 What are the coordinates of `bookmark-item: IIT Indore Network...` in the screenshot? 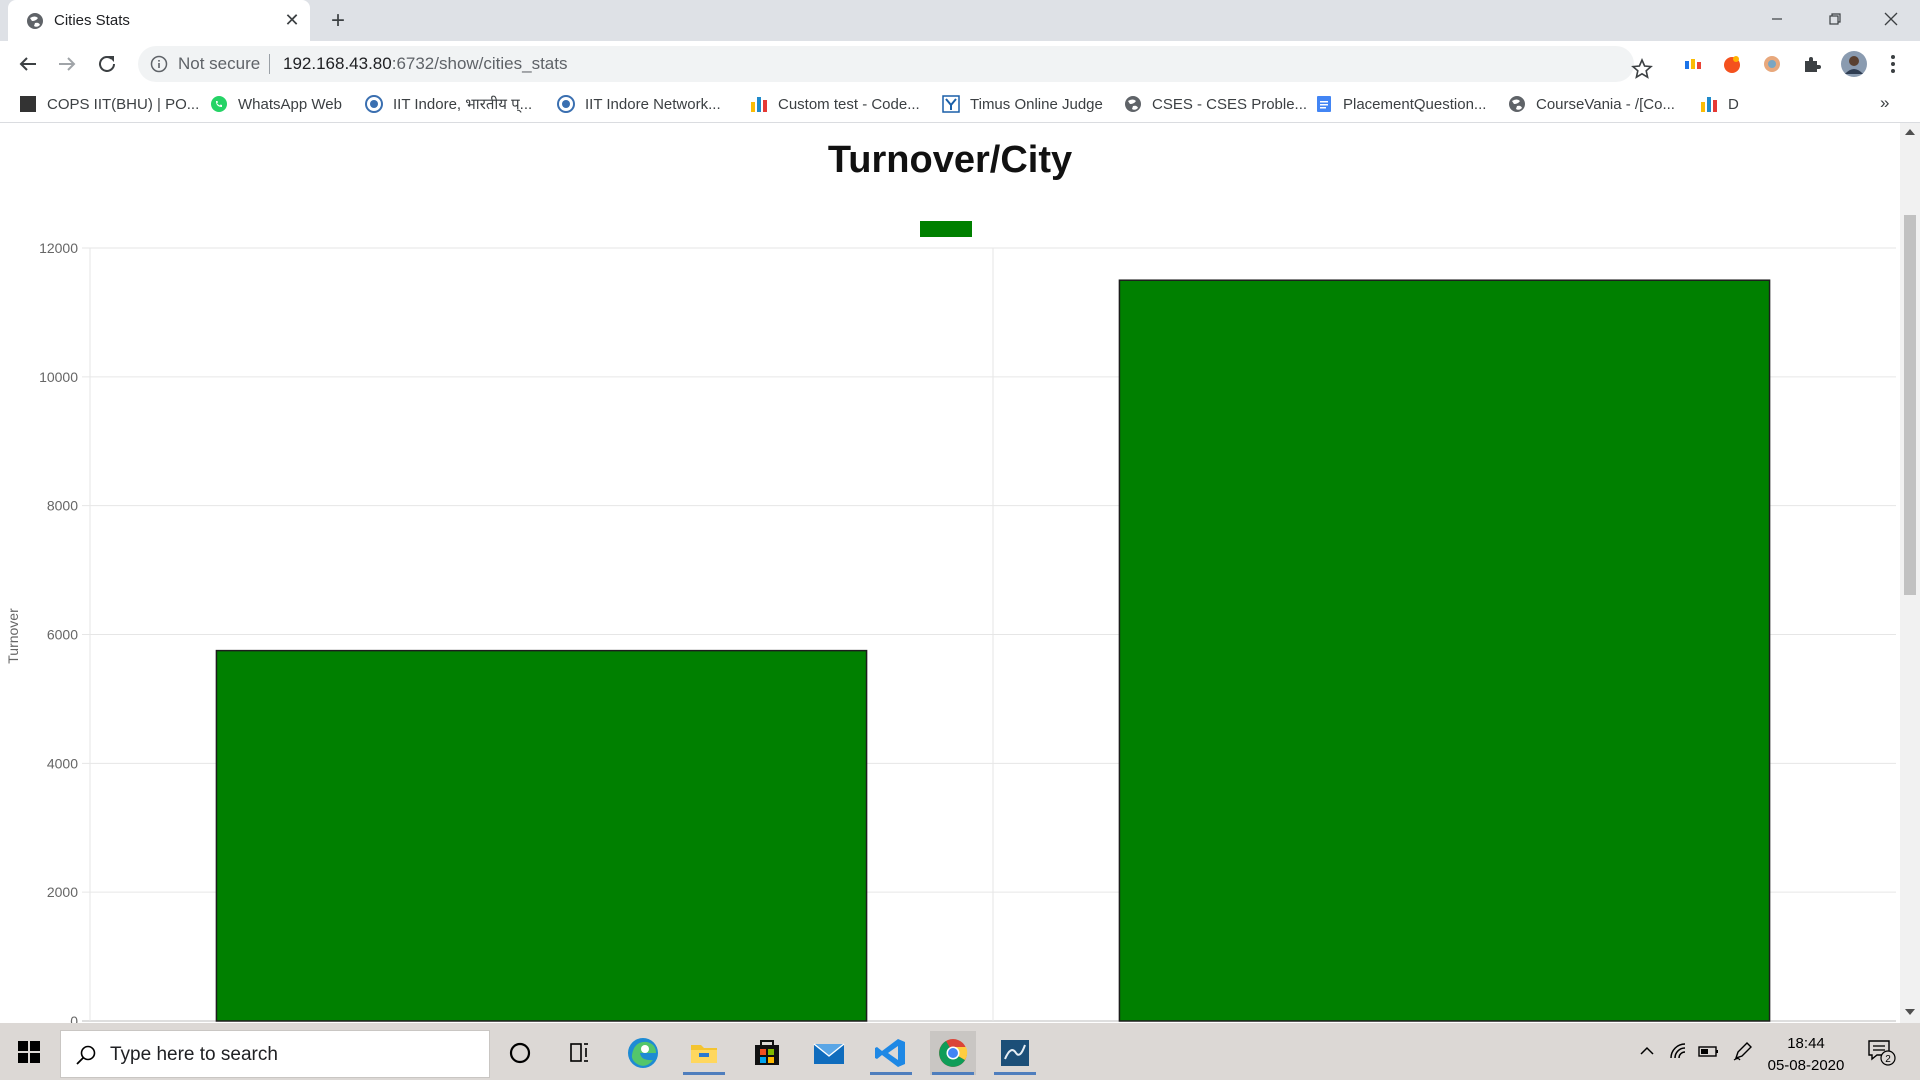 It's located at (639, 104).